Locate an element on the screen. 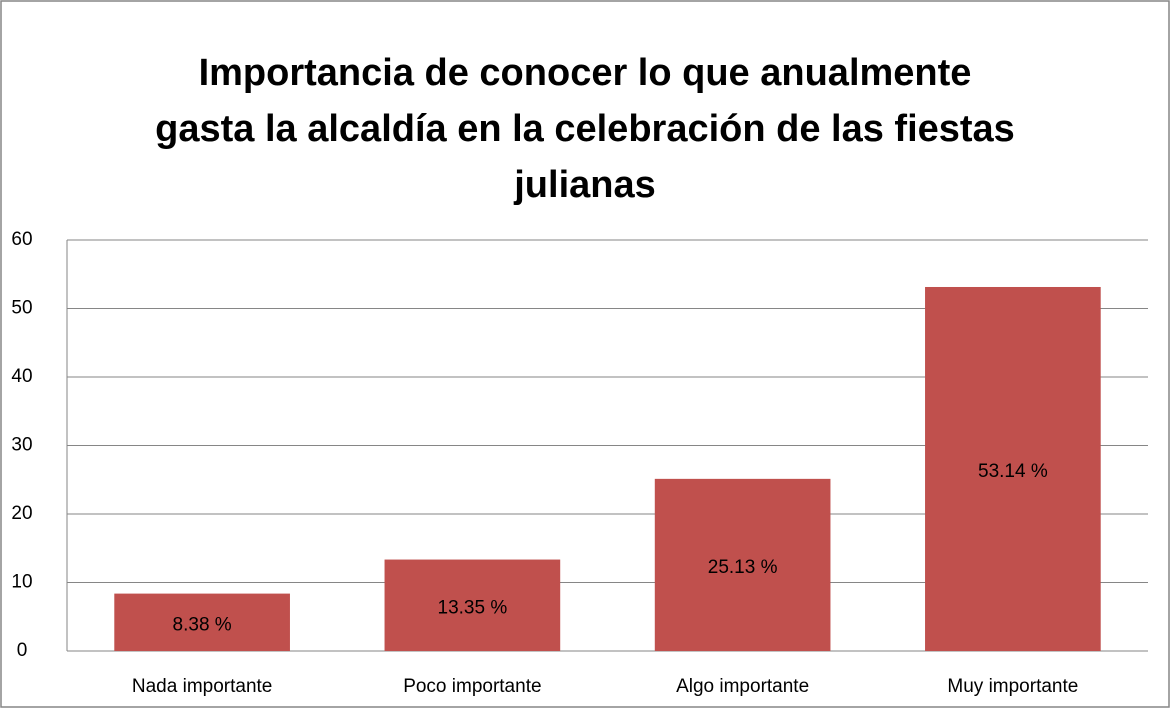 The width and height of the screenshot is (1170, 708). data-label: 8.38 % is located at coordinates (202, 624).